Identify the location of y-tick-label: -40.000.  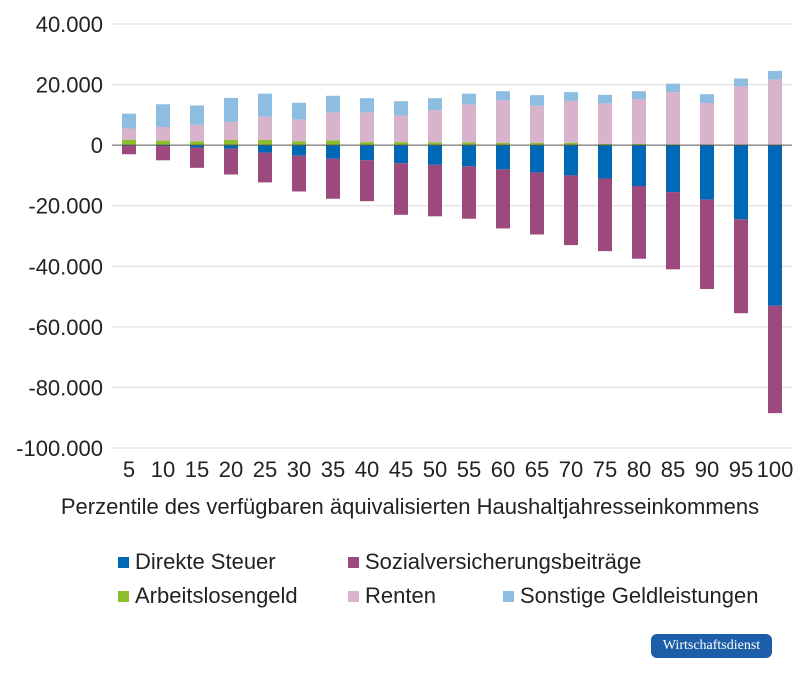
(65, 266).